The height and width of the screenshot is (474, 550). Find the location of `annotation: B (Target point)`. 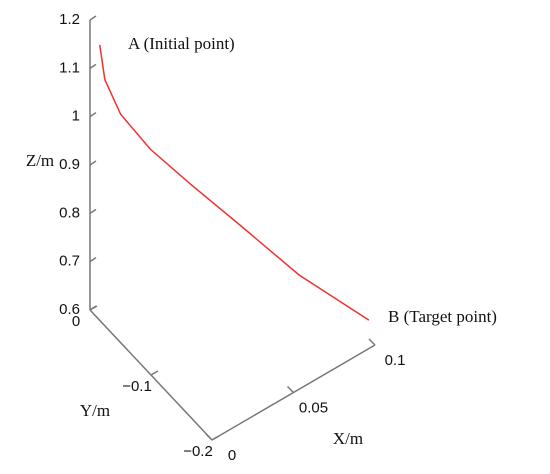

annotation: B (Target point) is located at coordinates (442, 316).